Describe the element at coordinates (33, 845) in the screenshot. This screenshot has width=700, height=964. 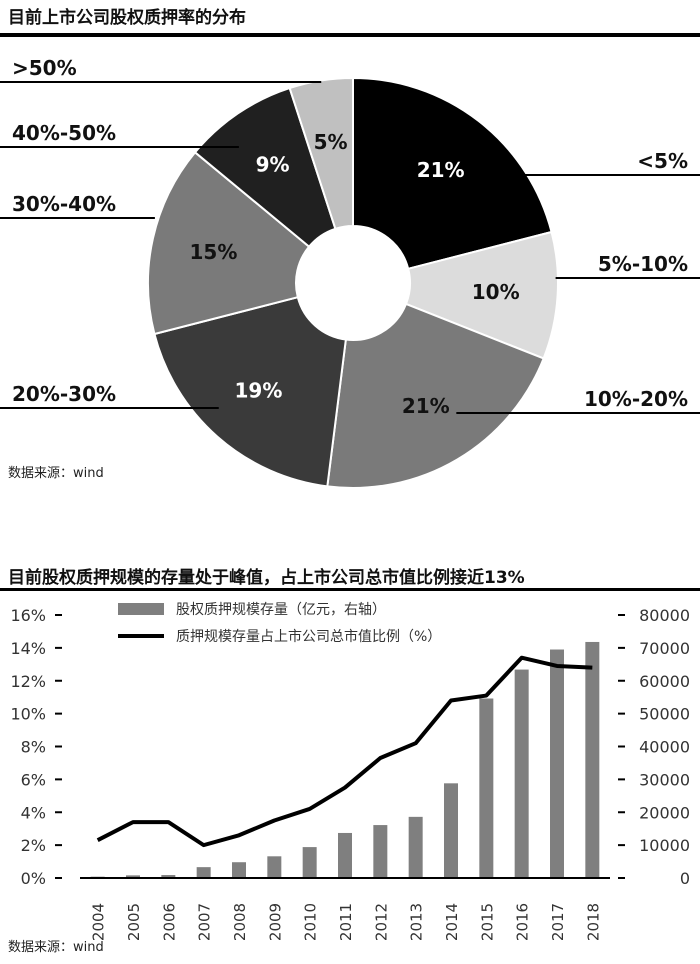
I see `y-left-tick-label: 2%` at that location.